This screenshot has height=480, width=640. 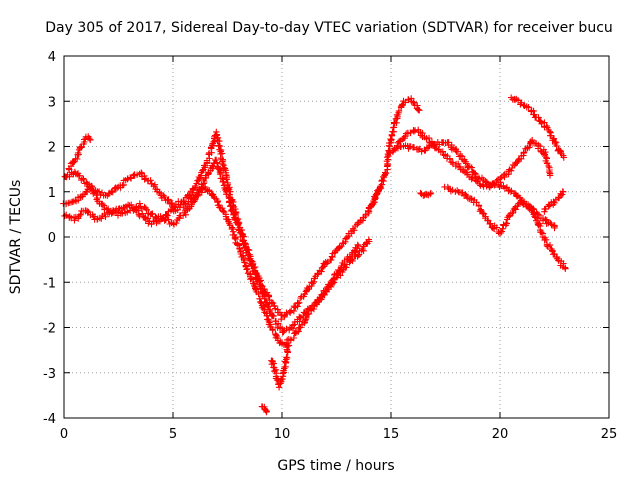 I want to click on y-tick-label: 4, so click(x=52, y=57).